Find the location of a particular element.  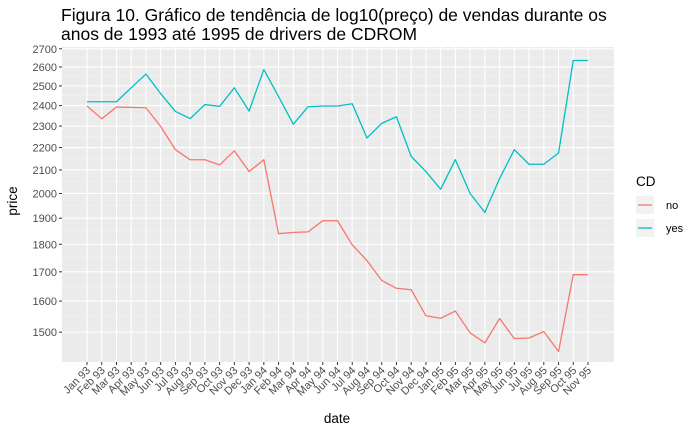

y-tick-label: 2200 is located at coordinates (45, 149).